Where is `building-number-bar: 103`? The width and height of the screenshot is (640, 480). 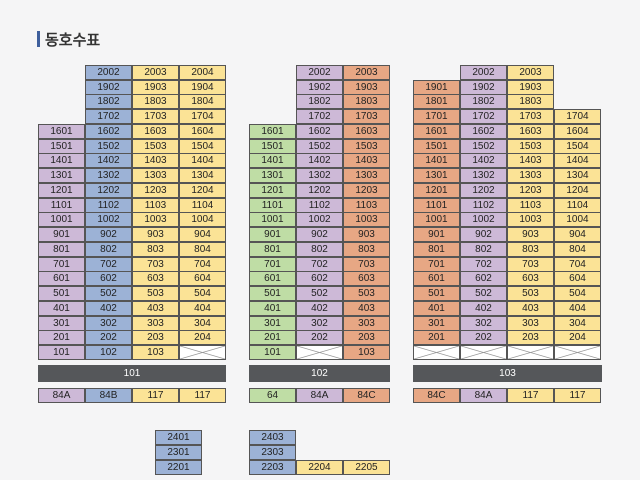 building-number-bar: 103 is located at coordinates (507, 373).